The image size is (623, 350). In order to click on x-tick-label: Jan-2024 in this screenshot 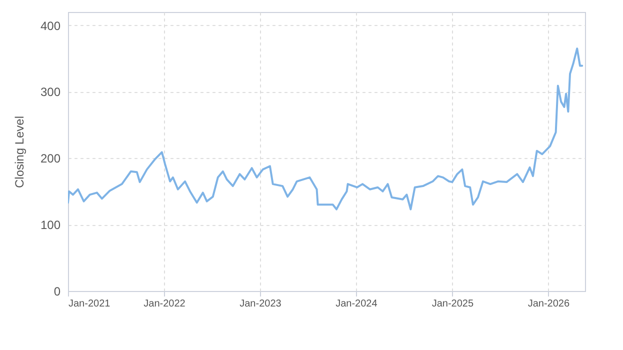, I will do `click(357, 304)`.